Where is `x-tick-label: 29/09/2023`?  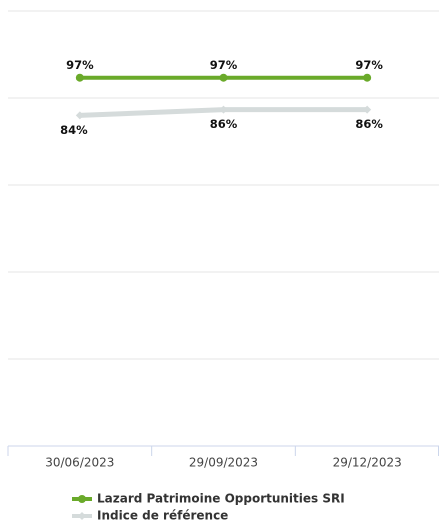 x-tick-label: 29/09/2023 is located at coordinates (223, 463).